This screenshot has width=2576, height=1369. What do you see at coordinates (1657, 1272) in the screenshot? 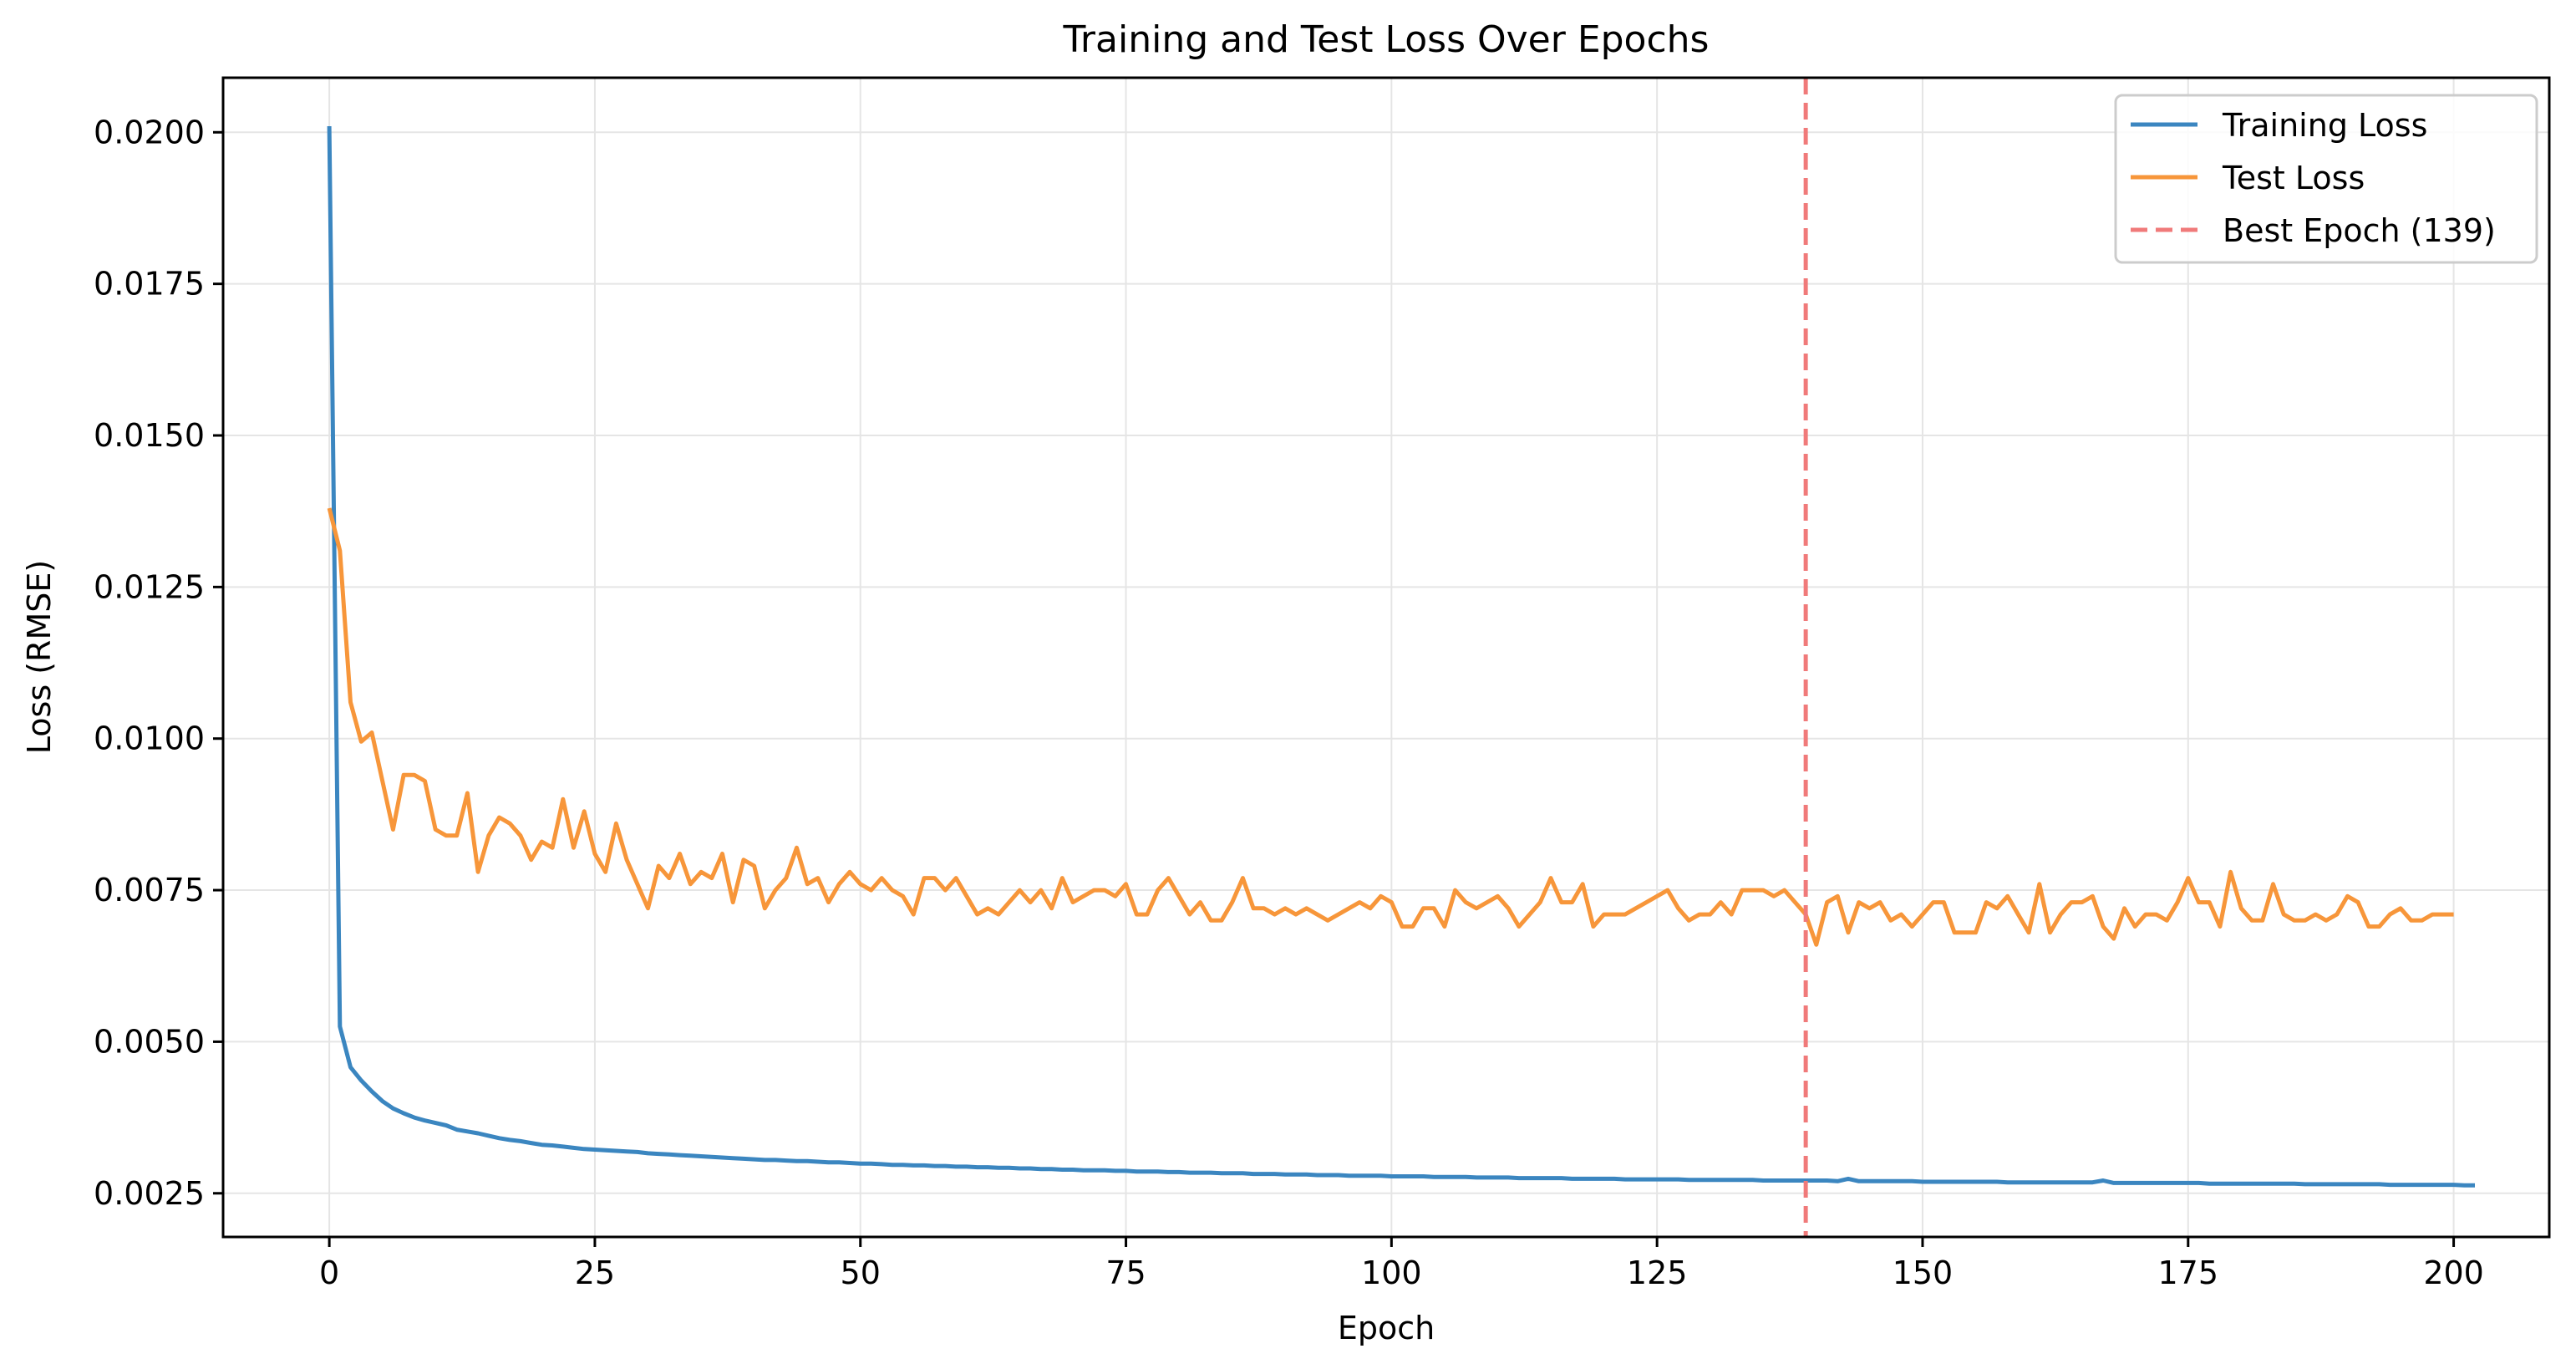
I see `x-tick-label: 125` at bounding box center [1657, 1272].